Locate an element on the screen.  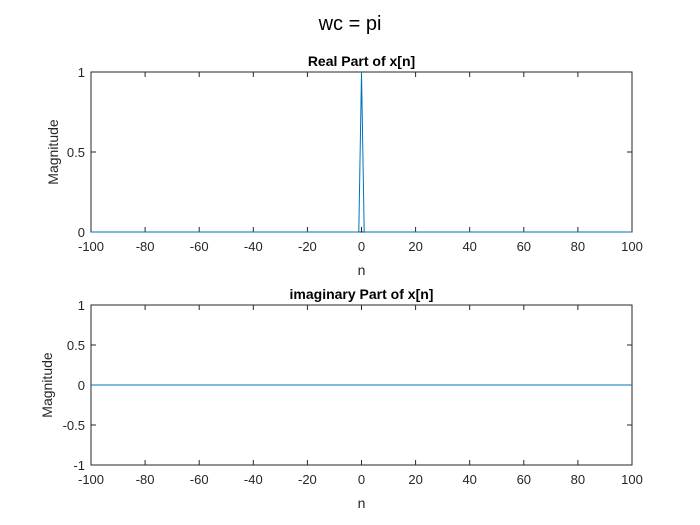
real-ytick-label: 0.5 is located at coordinates (76, 152).